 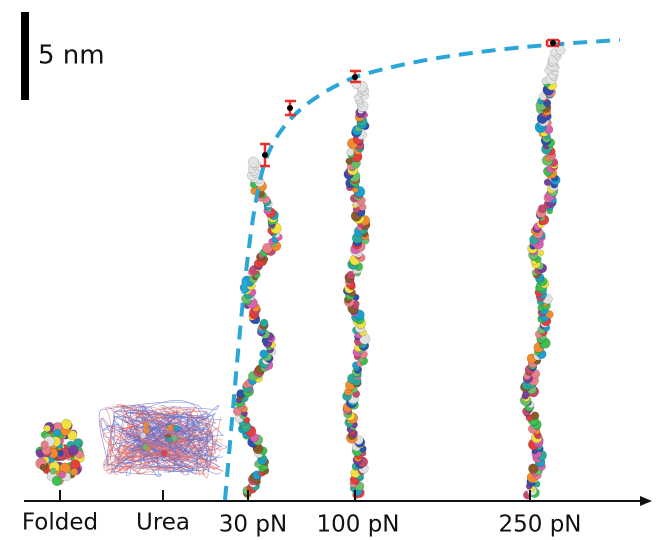 I want to click on condition-label: 100 pN, so click(x=357, y=525).